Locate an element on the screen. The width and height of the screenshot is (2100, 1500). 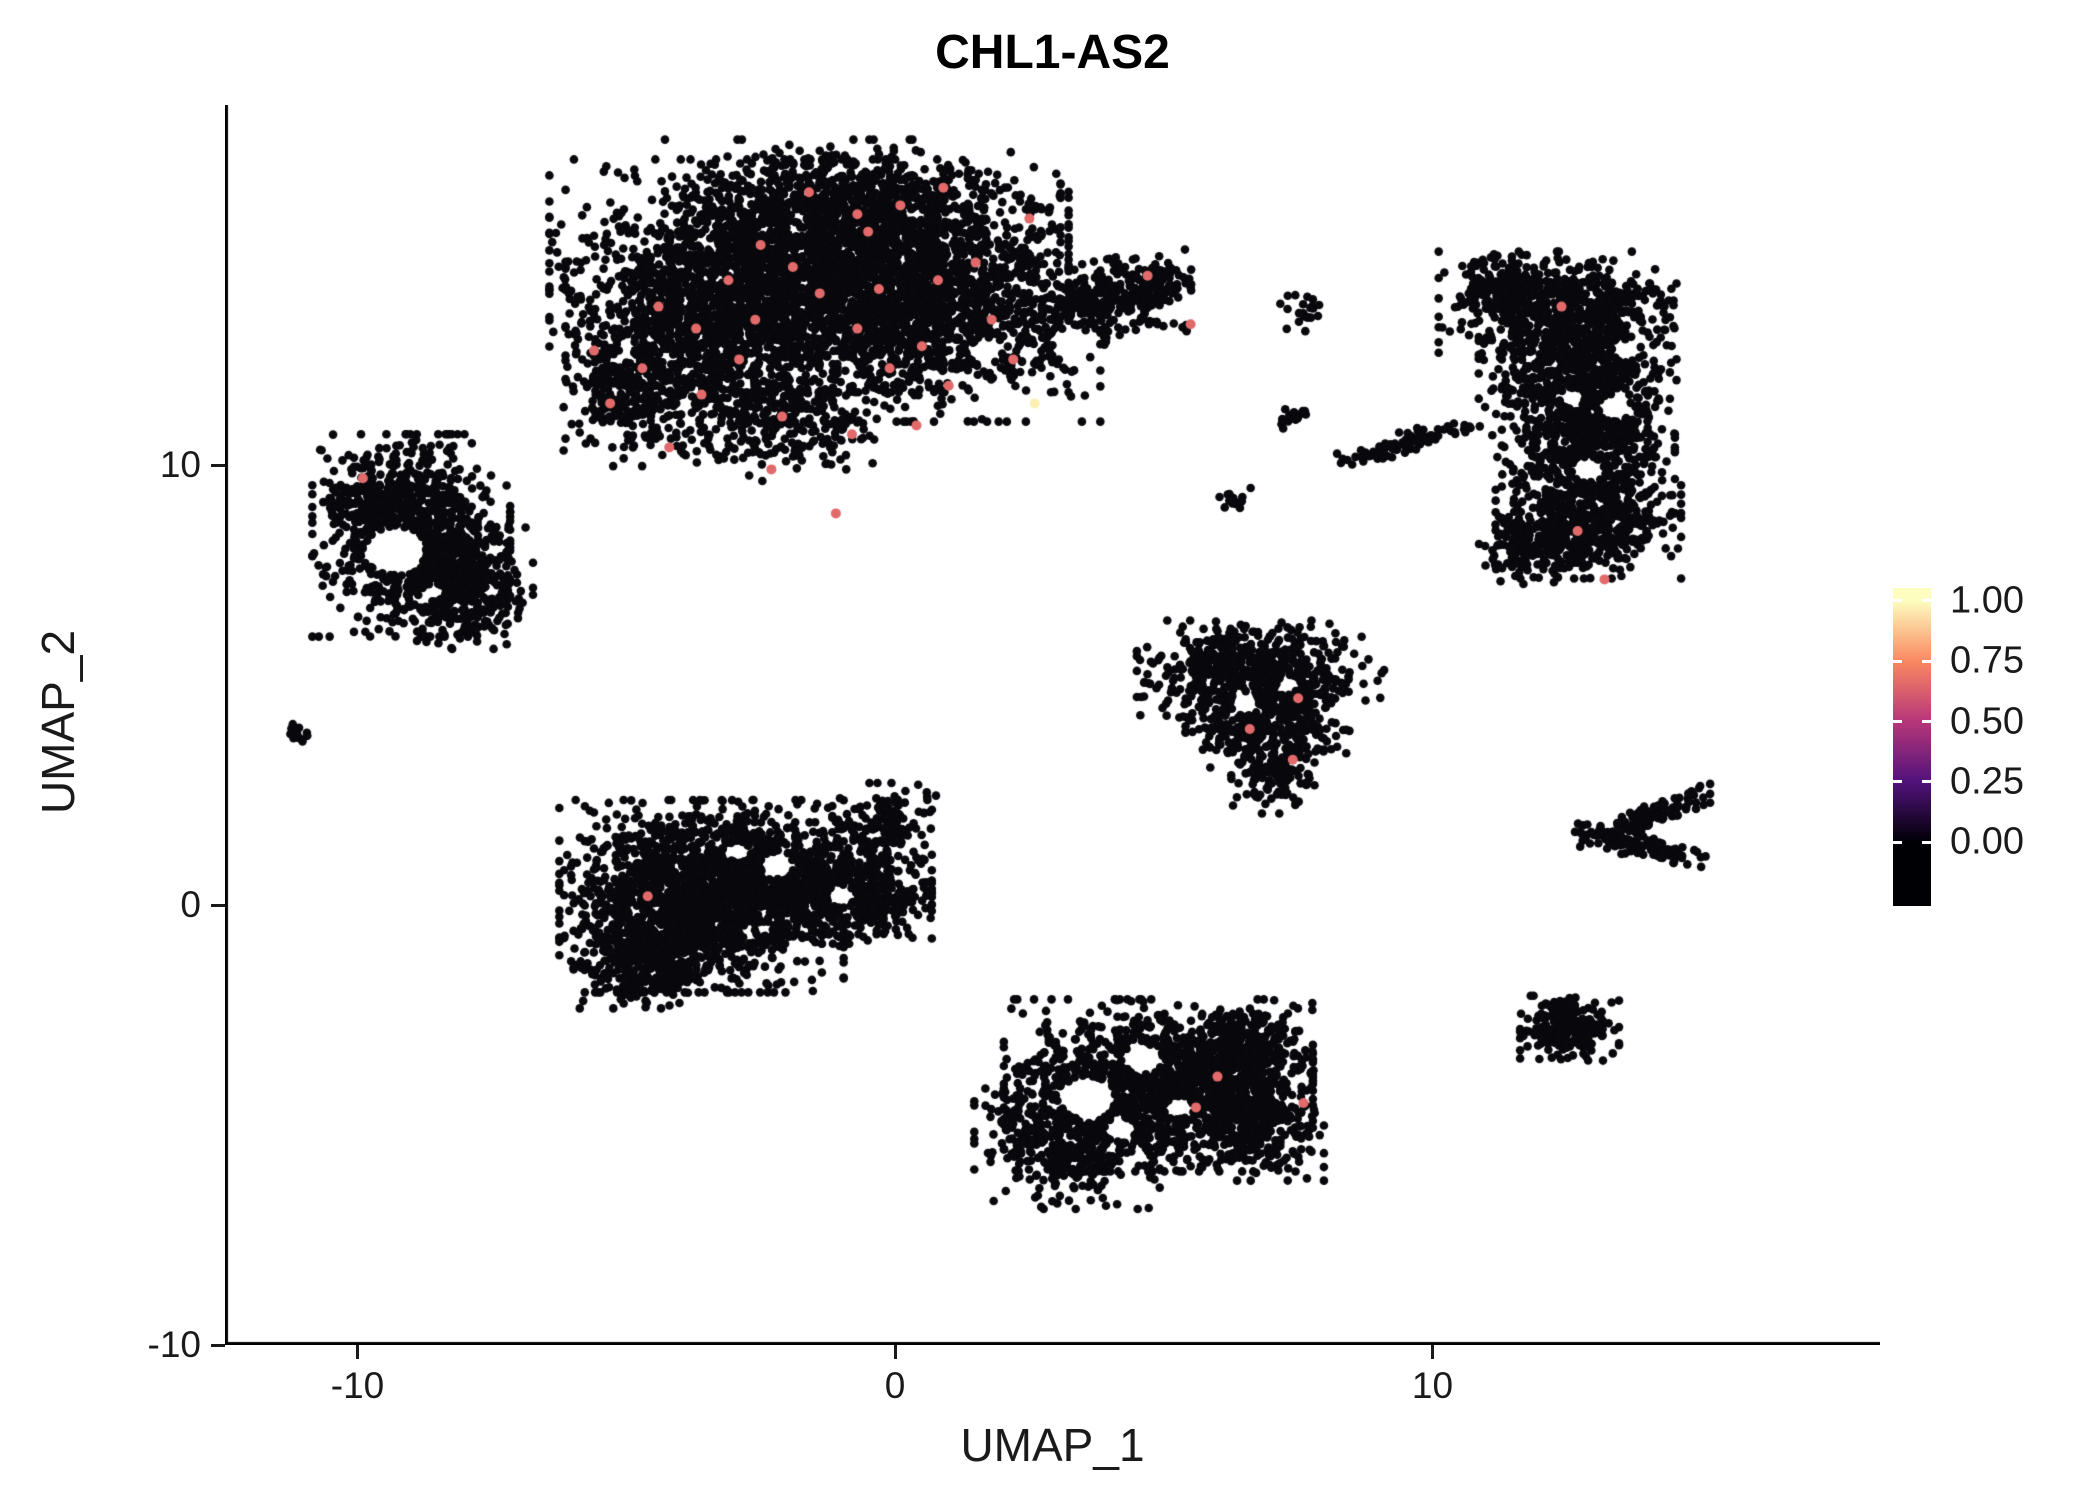
colorbar-tick-label: 0.50 is located at coordinates (1987, 721).